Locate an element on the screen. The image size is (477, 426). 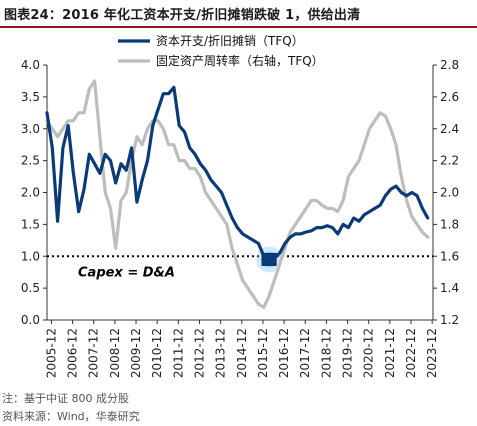
legend-item-fixed-asset-turnover-label: 固定资产周转率（右轴，TFQ） is located at coordinates (240, 60).